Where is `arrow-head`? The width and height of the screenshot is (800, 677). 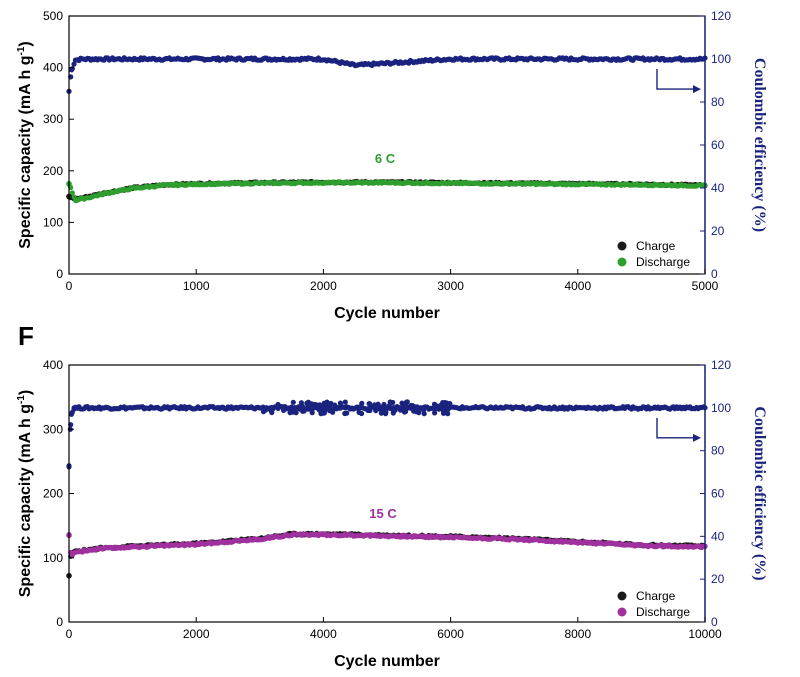
arrow-head is located at coordinates (697, 437).